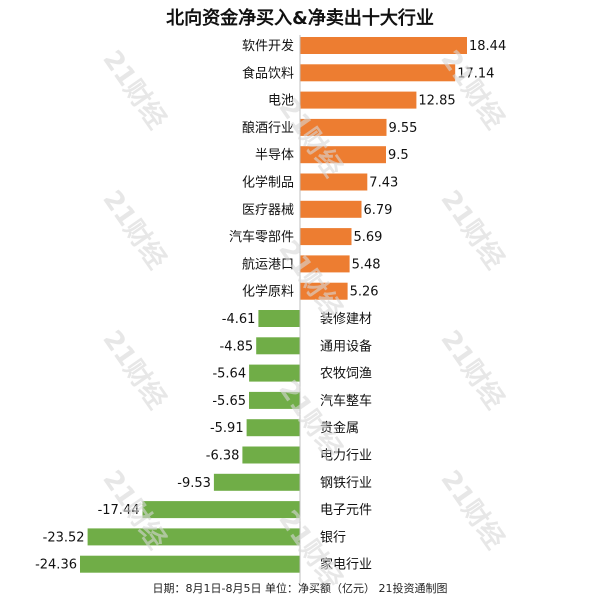 The width and height of the screenshot is (600, 600). What do you see at coordinates (268, 128) in the screenshot?
I see `category-label: 酿酒行业` at bounding box center [268, 128].